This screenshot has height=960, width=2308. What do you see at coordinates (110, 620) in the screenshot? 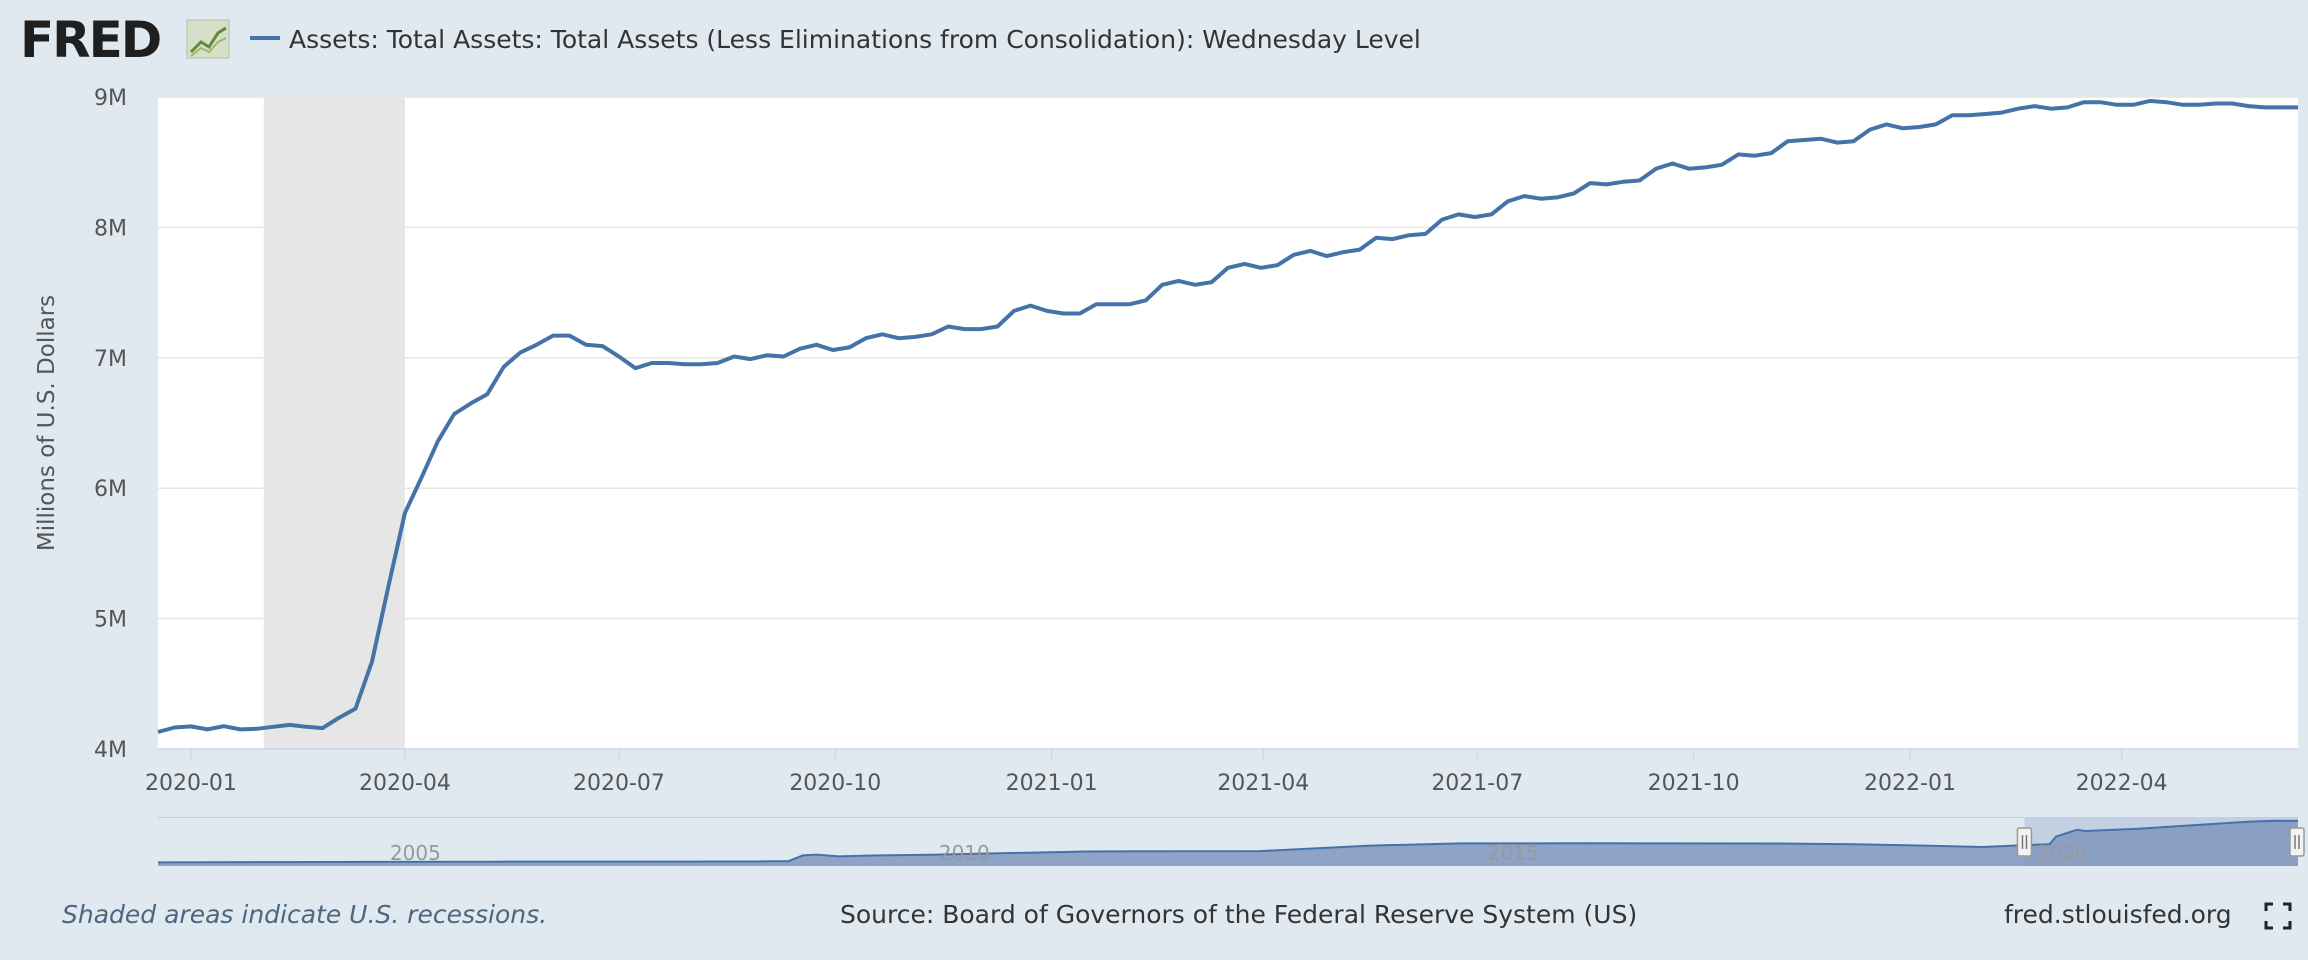
I see `y-tick-label: 5M` at bounding box center [110, 620].